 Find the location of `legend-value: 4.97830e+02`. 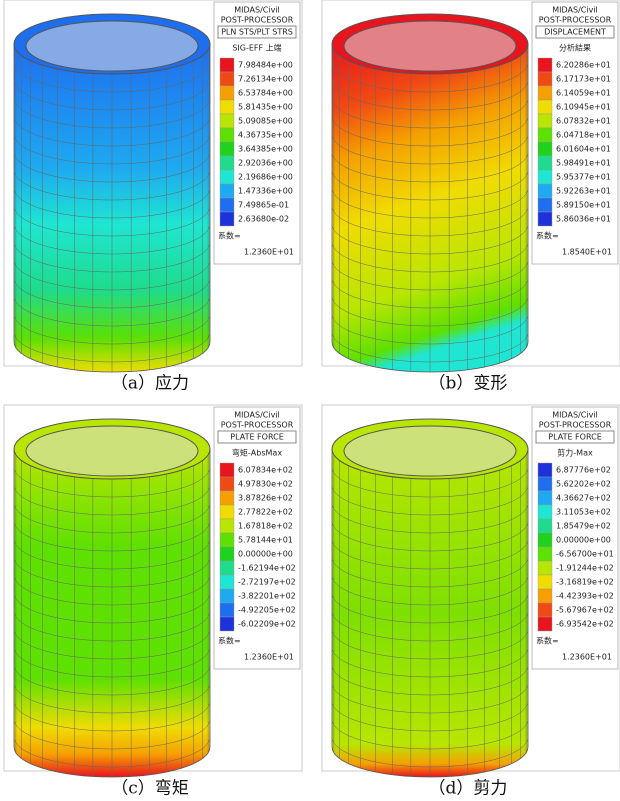

legend-value: 4.97830e+02 is located at coordinates (265, 484).